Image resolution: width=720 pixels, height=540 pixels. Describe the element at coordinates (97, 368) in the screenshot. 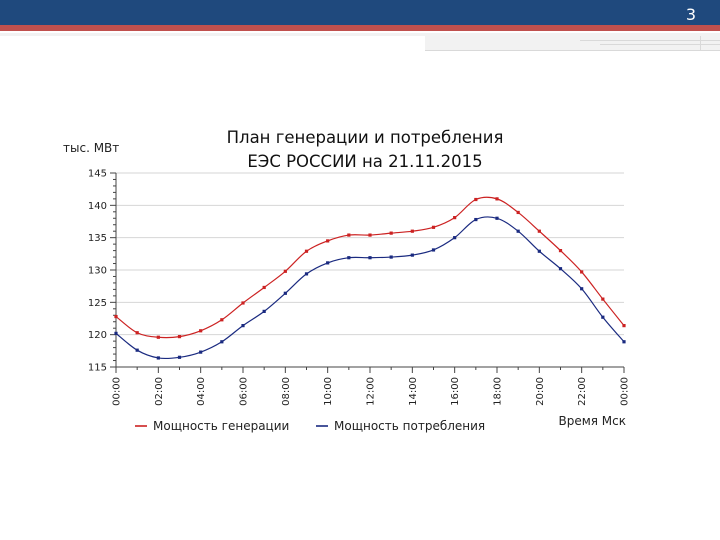

I see `y-tick-label: 115` at that location.